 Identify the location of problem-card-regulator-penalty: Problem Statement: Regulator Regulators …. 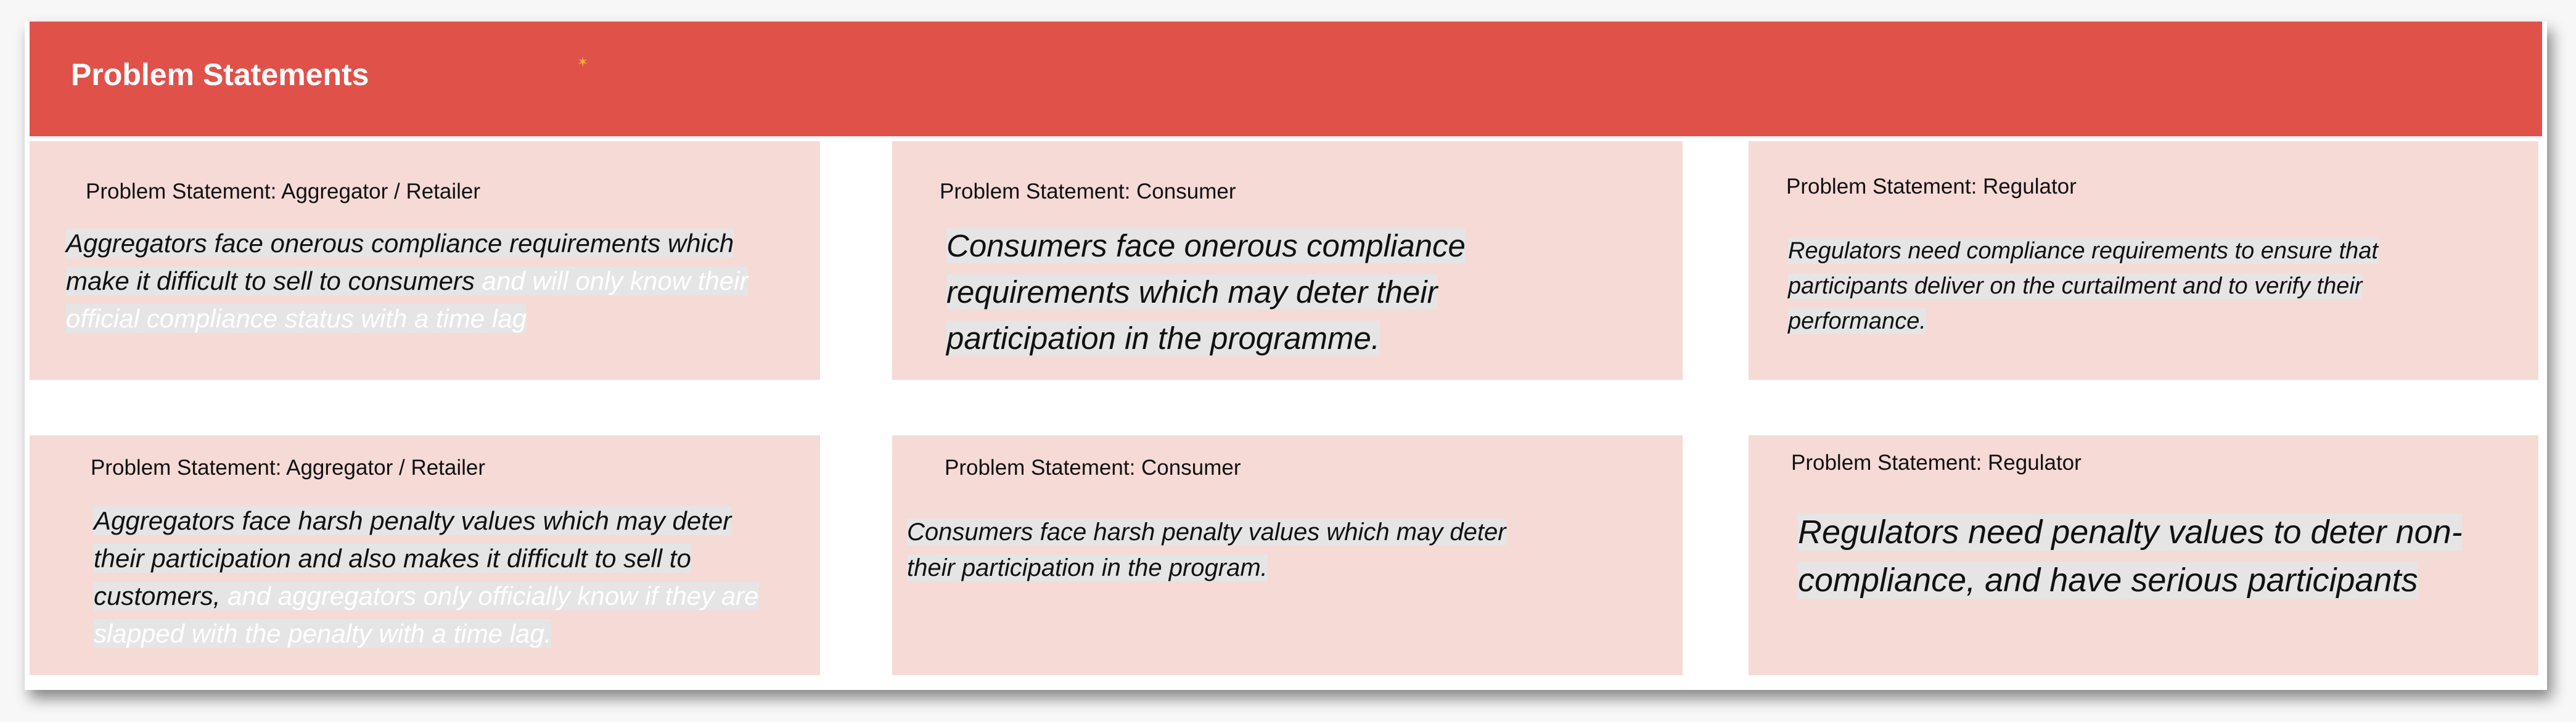
(2143, 555).